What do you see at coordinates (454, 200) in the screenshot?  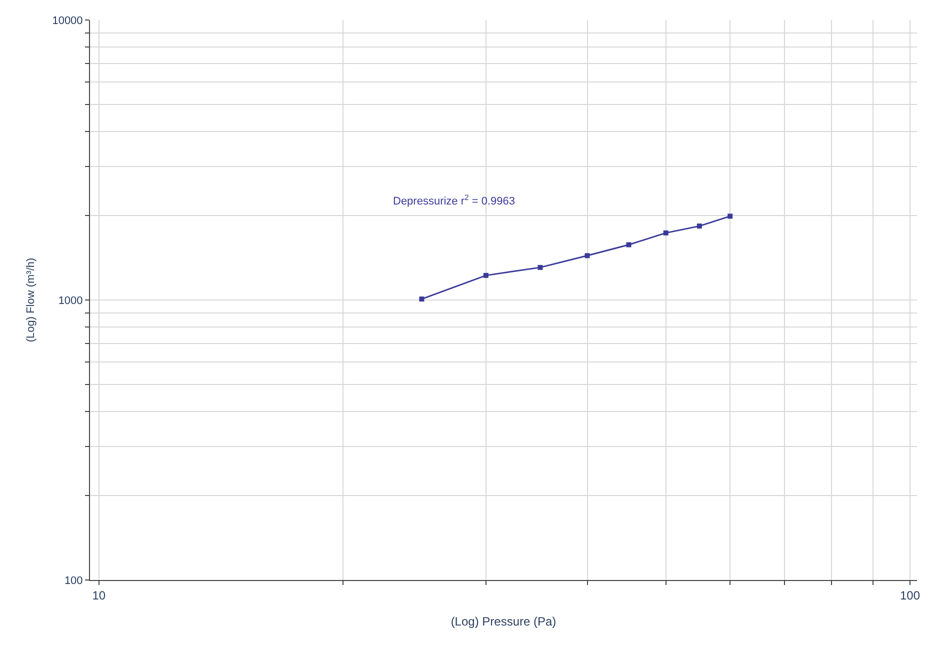 I see `annotation: Depressurize r$^{2}$ = 0.9963` at bounding box center [454, 200].